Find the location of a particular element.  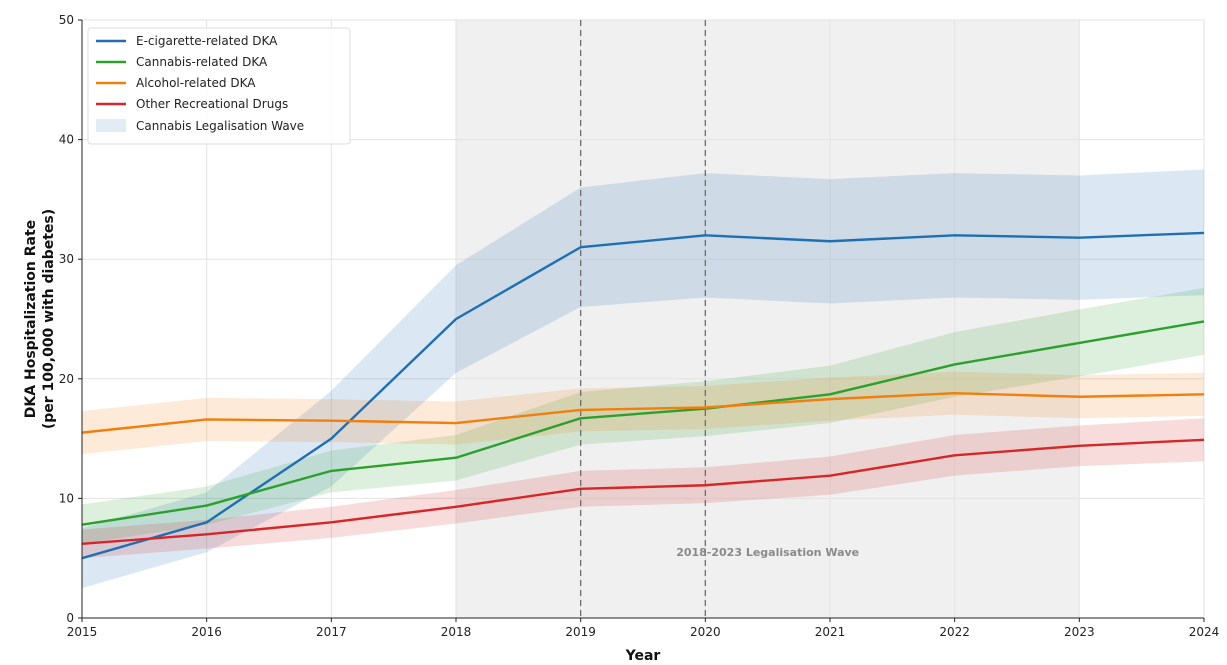

y-tick-label: 0 is located at coordinates (70, 618).